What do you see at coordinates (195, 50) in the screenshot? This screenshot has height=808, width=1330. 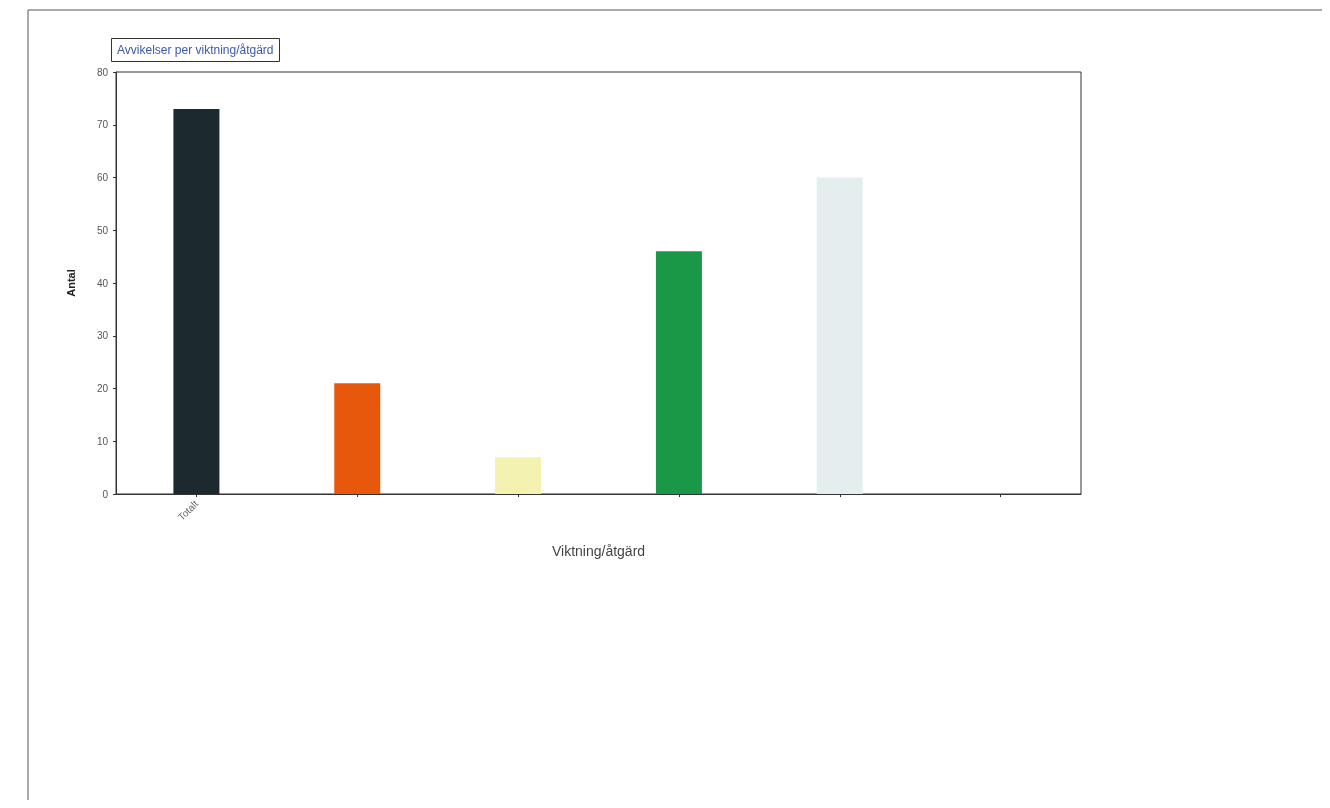 I see `chart-title: Avvikelser per viktning/åtgärd` at bounding box center [195, 50].